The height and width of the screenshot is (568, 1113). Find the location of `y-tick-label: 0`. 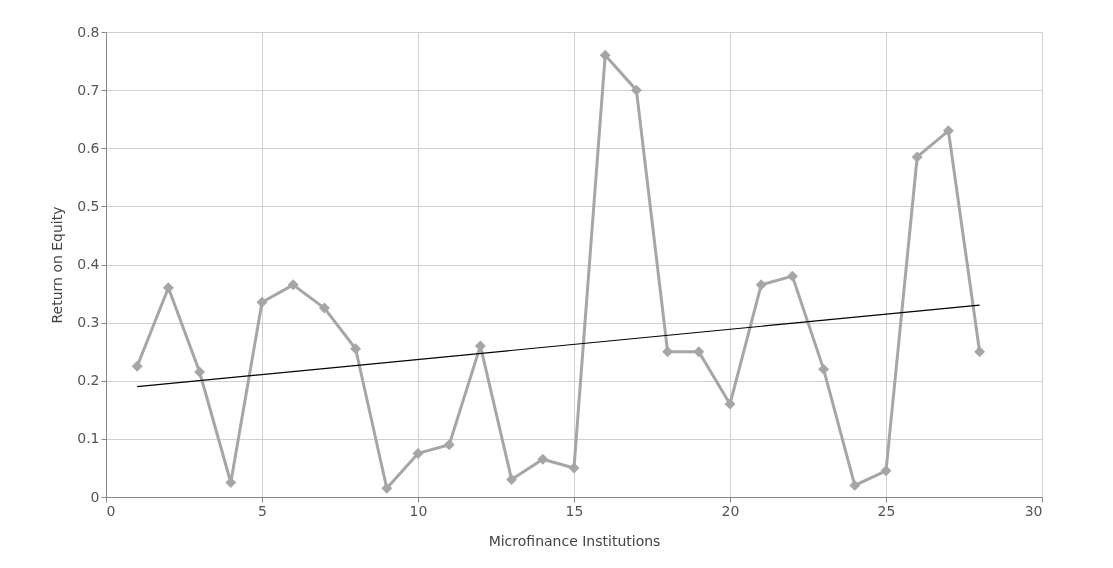

y-tick-label: 0 is located at coordinates (95, 496).